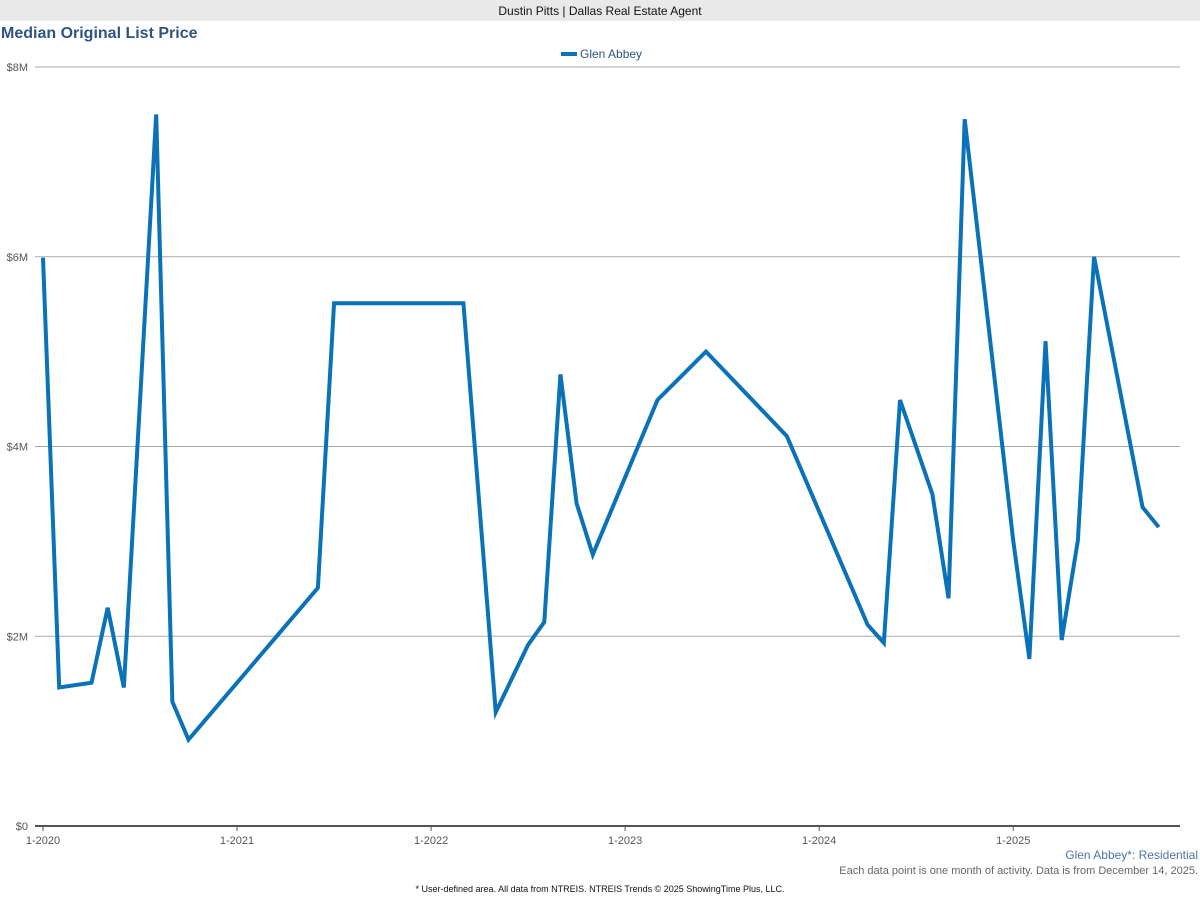 This screenshot has width=1200, height=900. What do you see at coordinates (17, 68) in the screenshot?
I see `y-tick-label: $8M` at bounding box center [17, 68].